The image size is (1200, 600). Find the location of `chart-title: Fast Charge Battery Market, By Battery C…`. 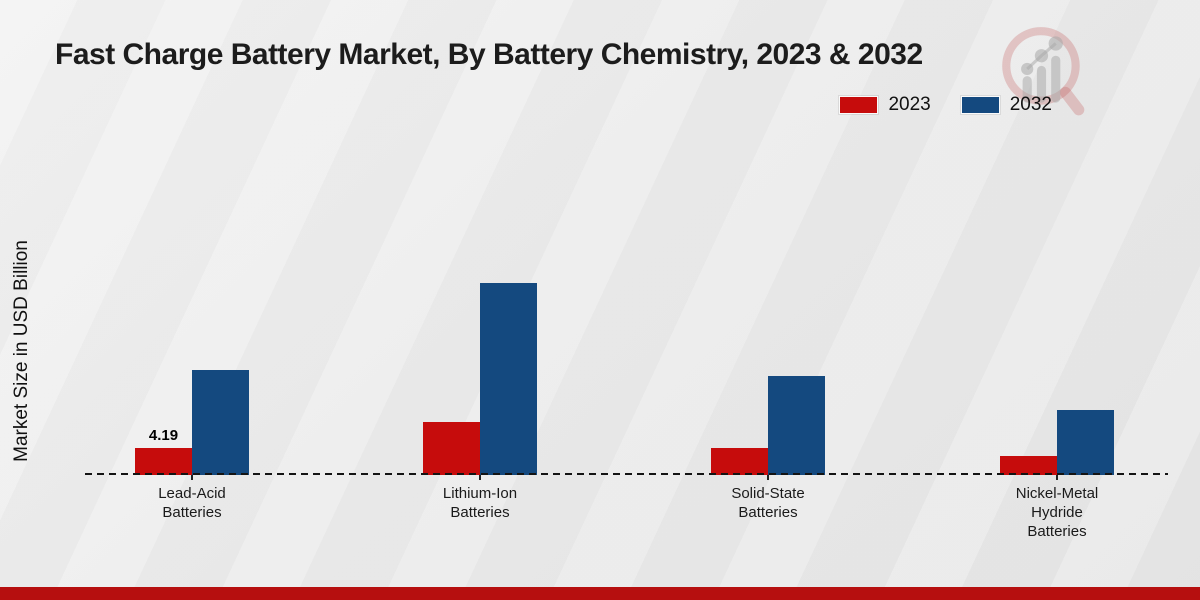

chart-title: Fast Charge Battery Market, By Battery C… is located at coordinates (489, 54).